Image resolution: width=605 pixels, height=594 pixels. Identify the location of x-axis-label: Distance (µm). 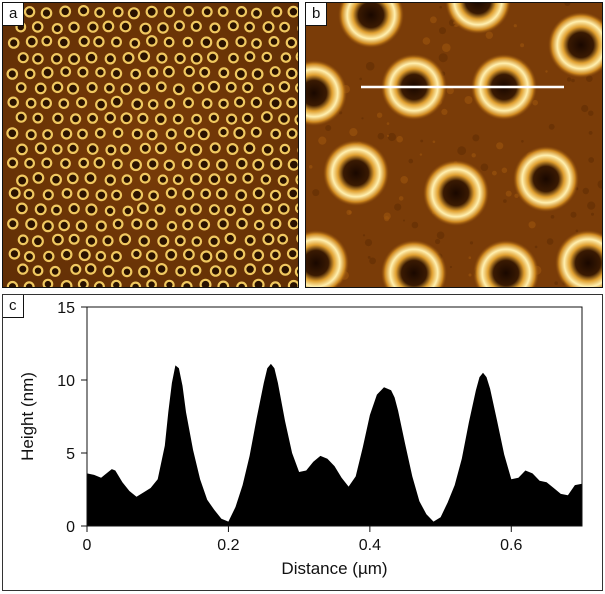
(334, 568).